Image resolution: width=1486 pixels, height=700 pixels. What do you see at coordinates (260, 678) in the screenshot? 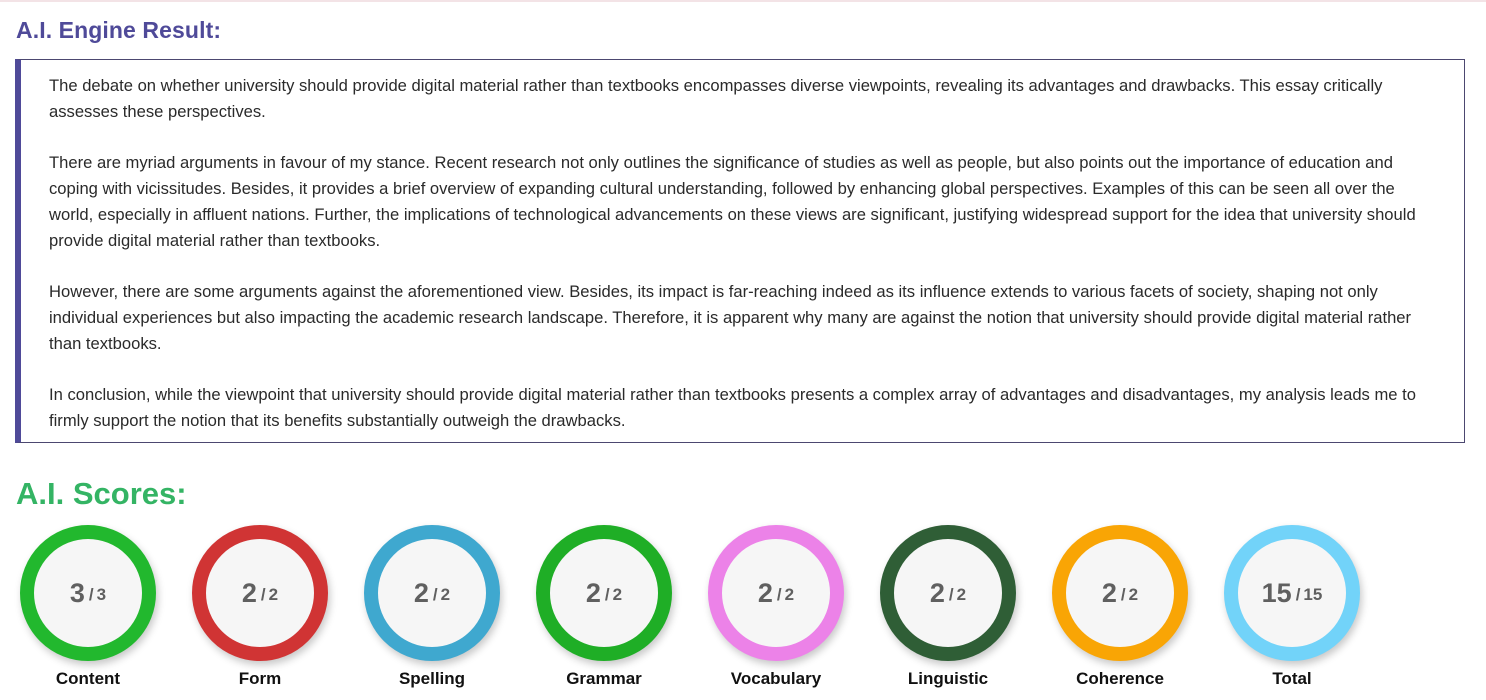
I see `score-label: Form` at bounding box center [260, 678].